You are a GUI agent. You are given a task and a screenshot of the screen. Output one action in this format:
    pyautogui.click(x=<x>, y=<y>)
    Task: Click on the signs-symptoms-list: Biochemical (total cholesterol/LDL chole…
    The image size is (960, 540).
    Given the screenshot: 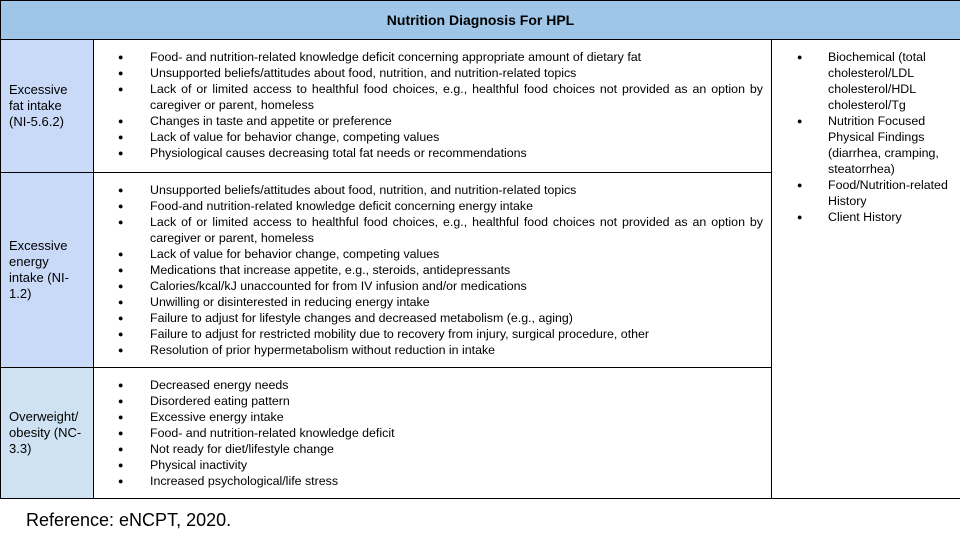 What is the action you would take?
    pyautogui.click(x=864, y=137)
    